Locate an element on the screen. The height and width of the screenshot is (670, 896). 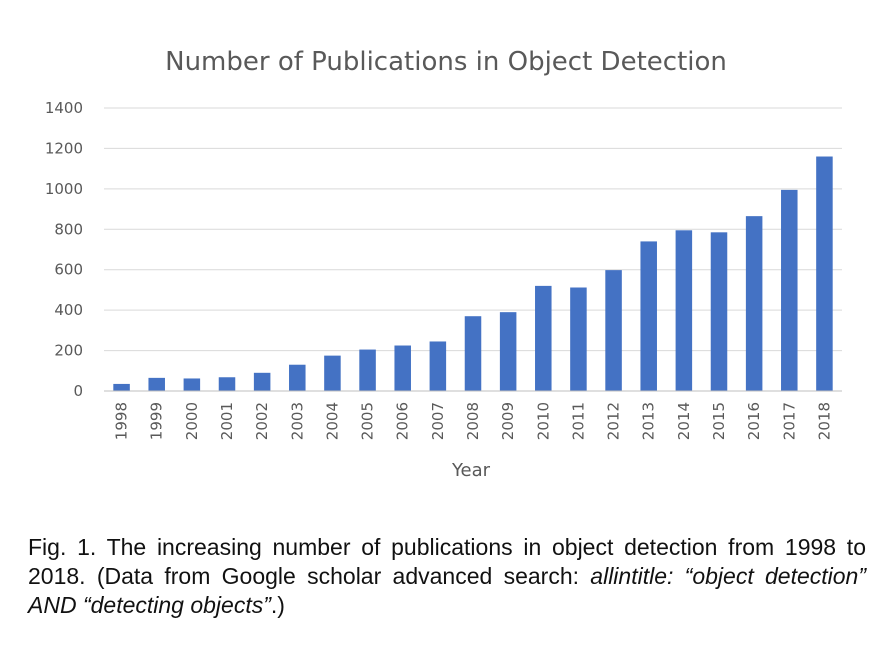
x-tick-label: 2006 is located at coordinates (403, 421).